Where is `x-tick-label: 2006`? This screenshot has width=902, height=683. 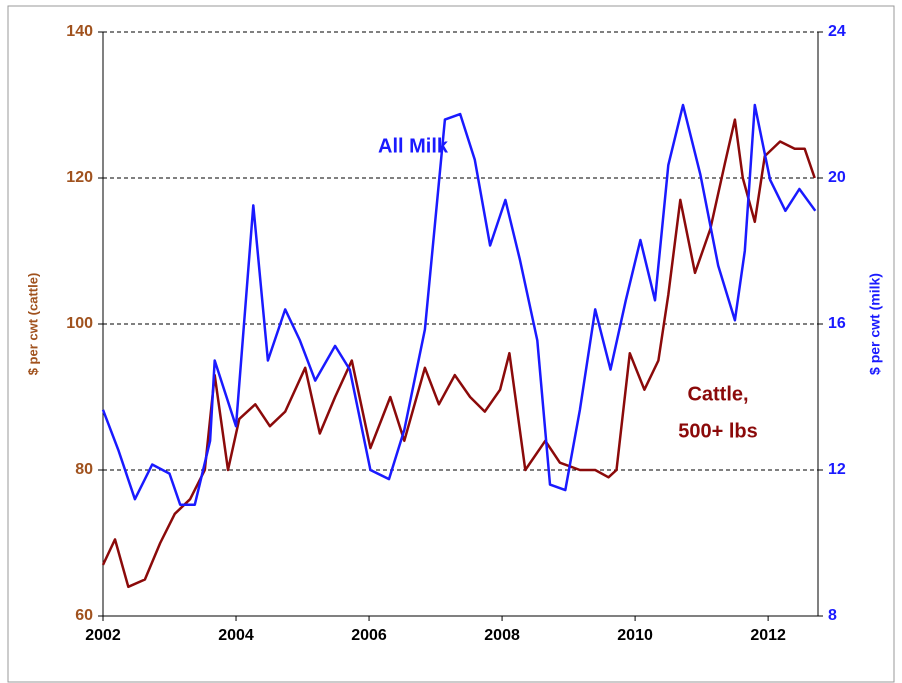
x-tick-label: 2006 is located at coordinates (369, 635).